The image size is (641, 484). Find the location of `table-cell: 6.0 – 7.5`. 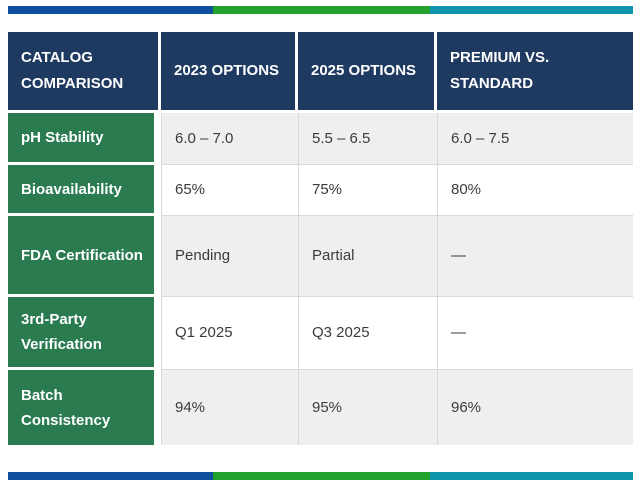

table-cell: 6.0 – 7.5 is located at coordinates (535, 139).